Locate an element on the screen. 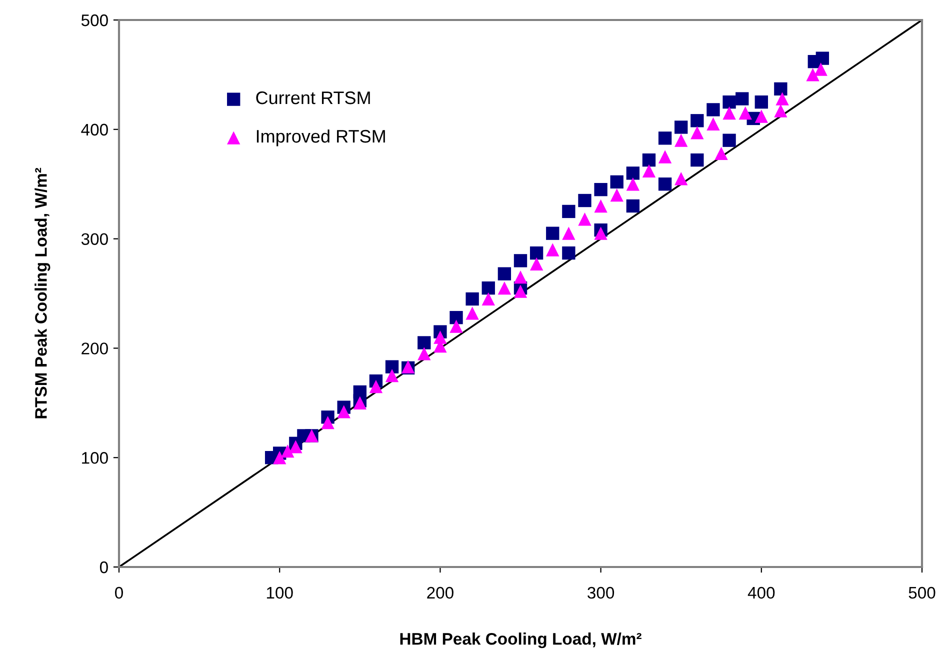  x-tick-label: 400 is located at coordinates (761, 592).